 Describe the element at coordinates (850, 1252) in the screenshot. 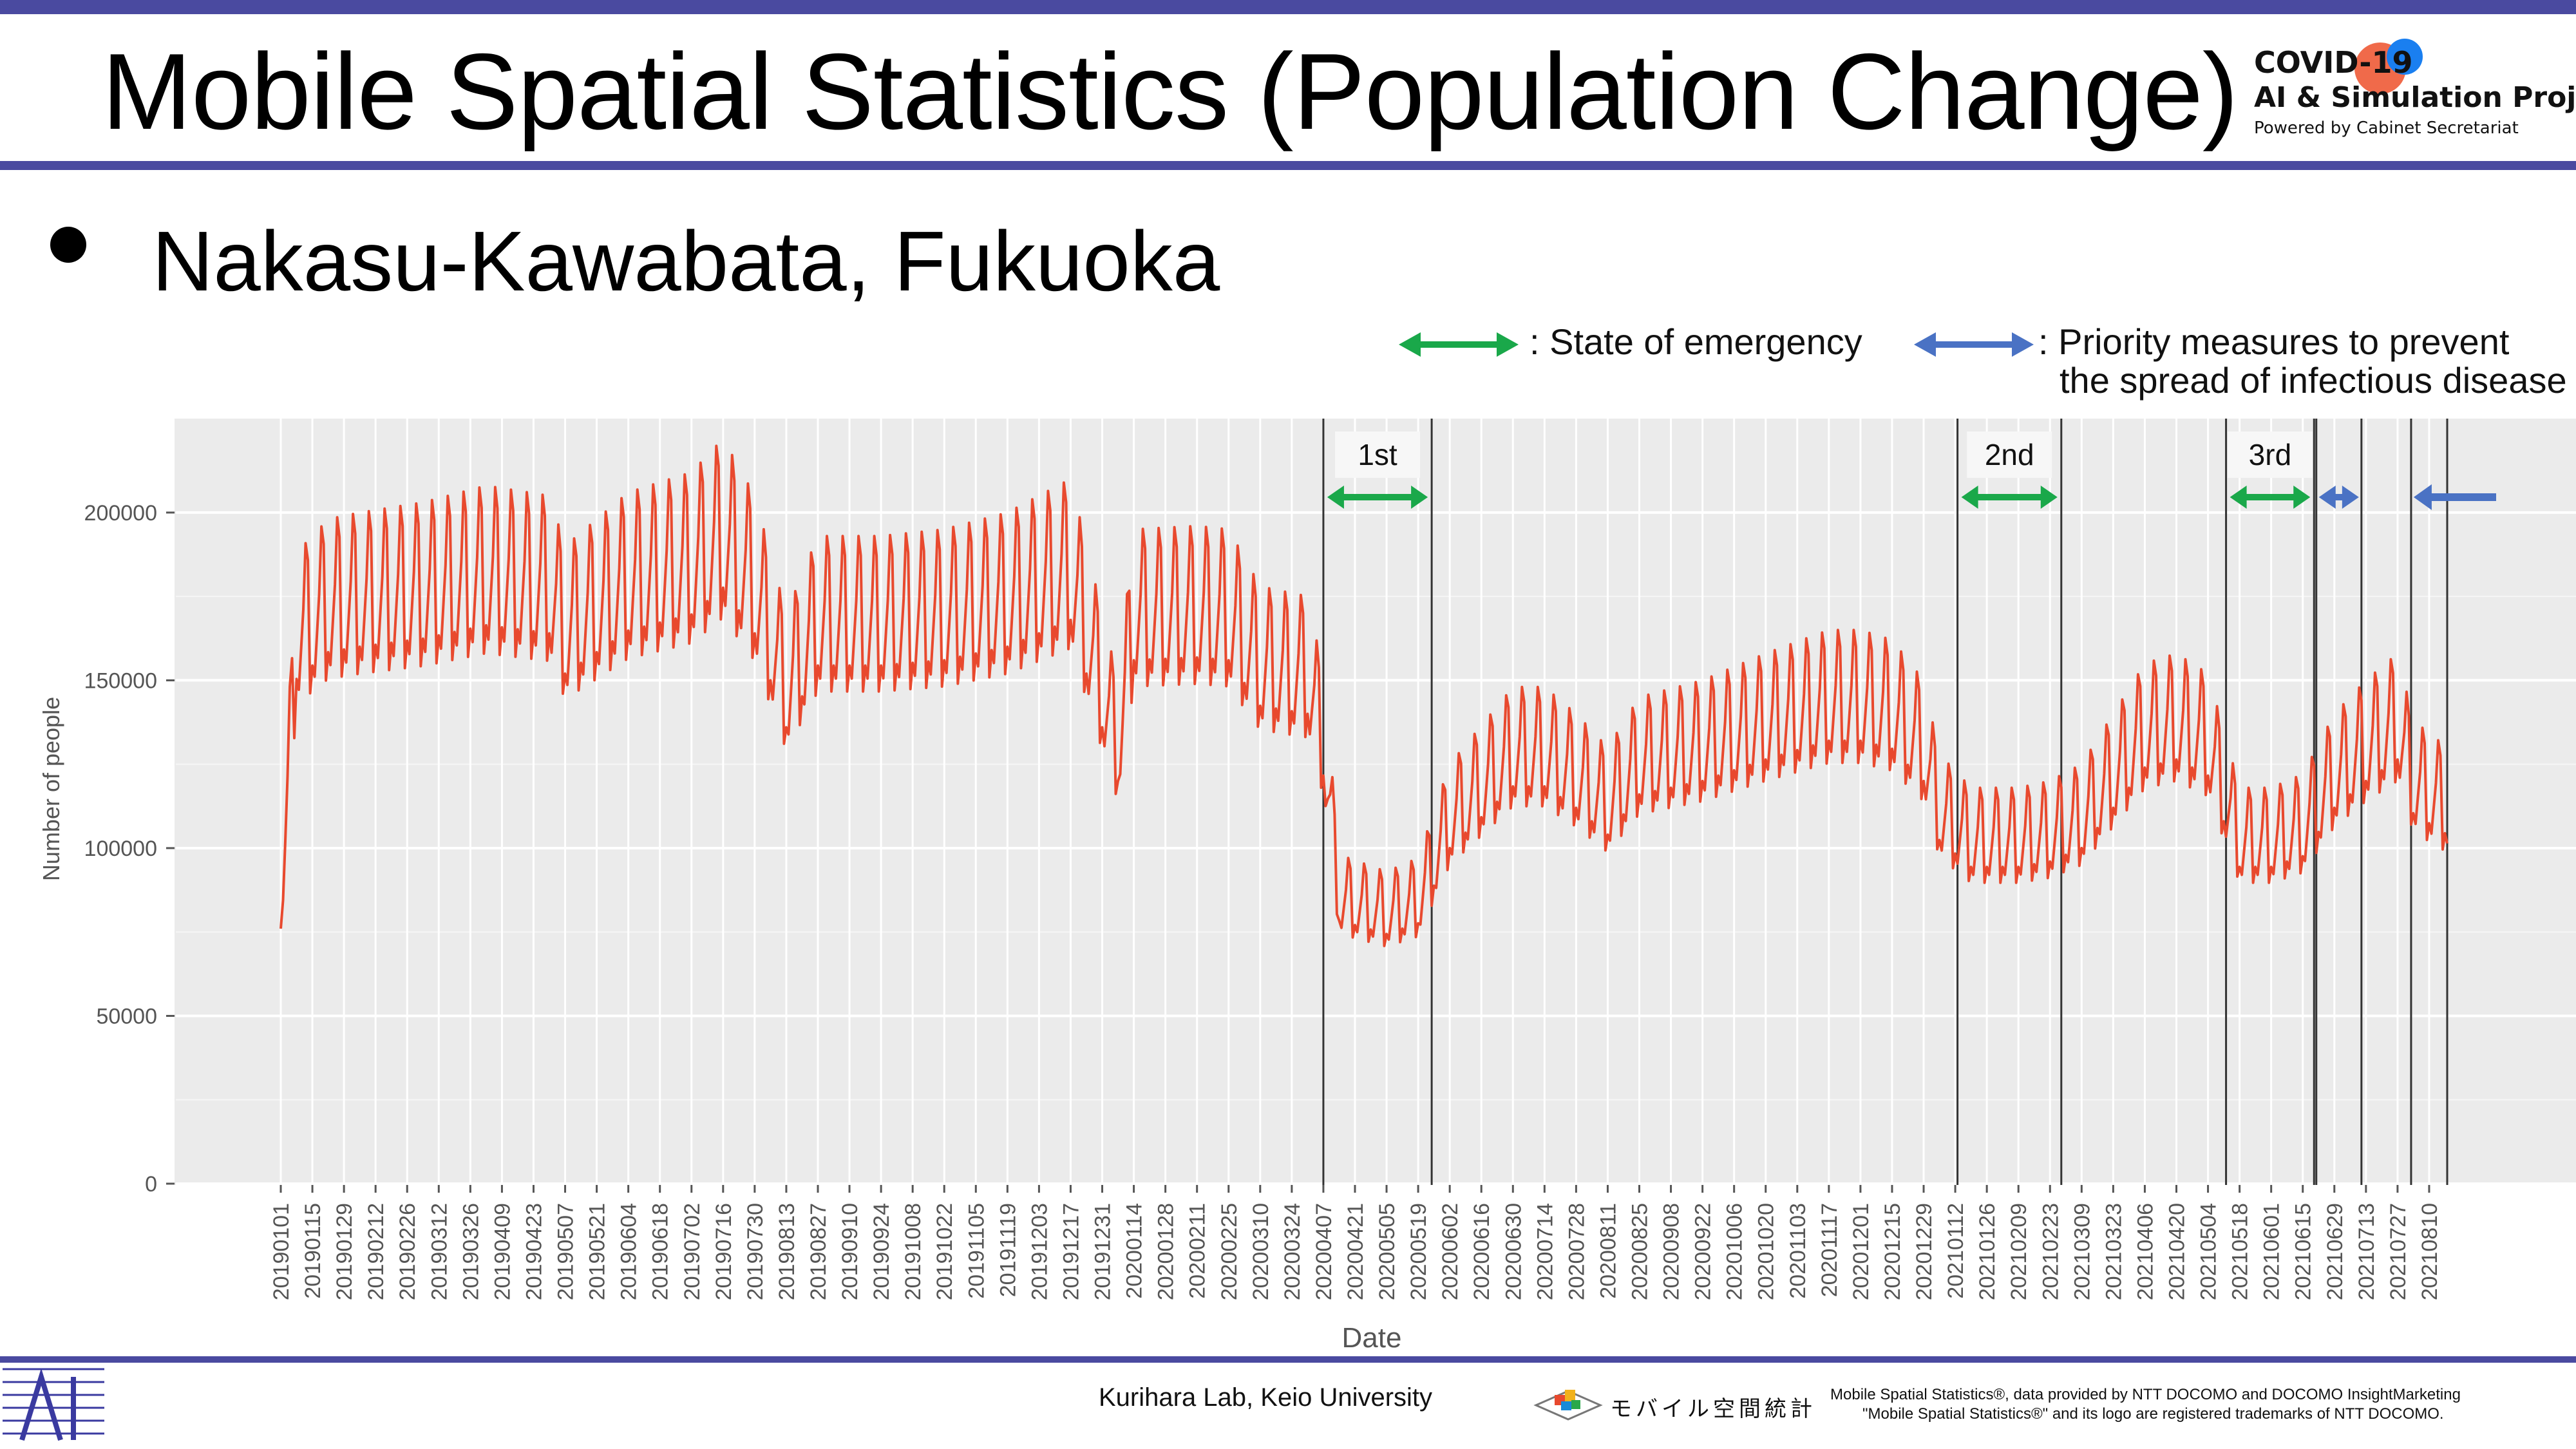

I see `x-tick-label: 20190910` at that location.